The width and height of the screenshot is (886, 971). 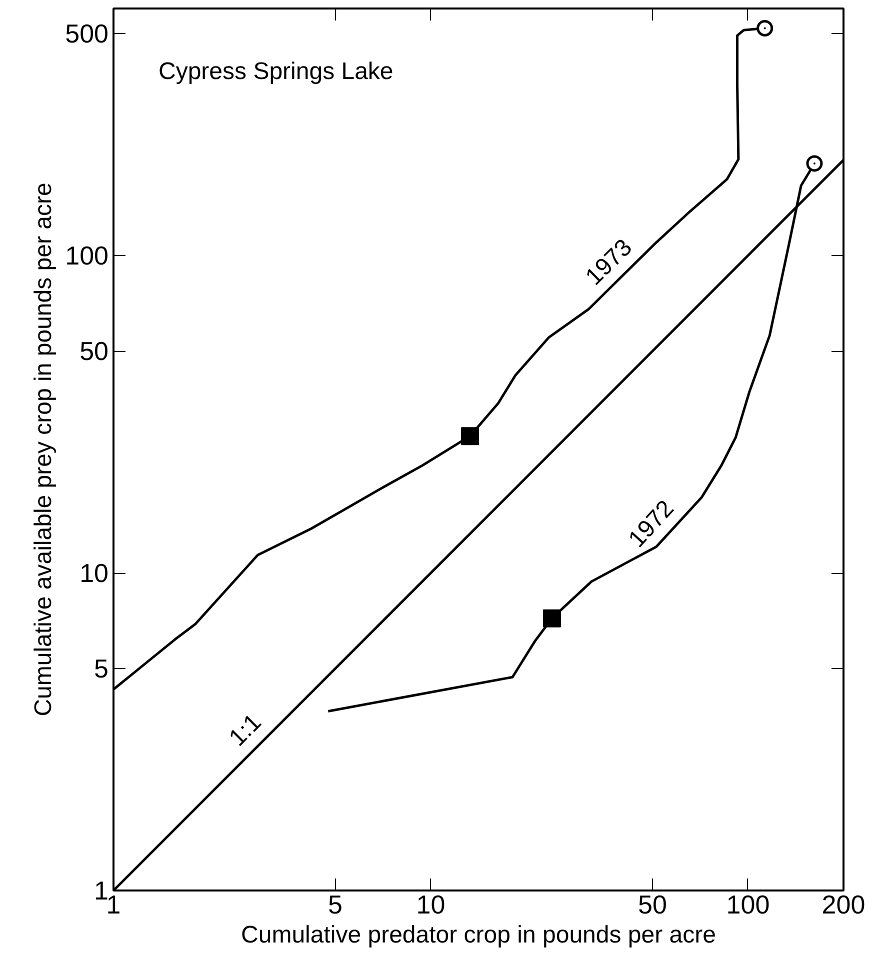 I want to click on text: 1:1, so click(x=245, y=730).